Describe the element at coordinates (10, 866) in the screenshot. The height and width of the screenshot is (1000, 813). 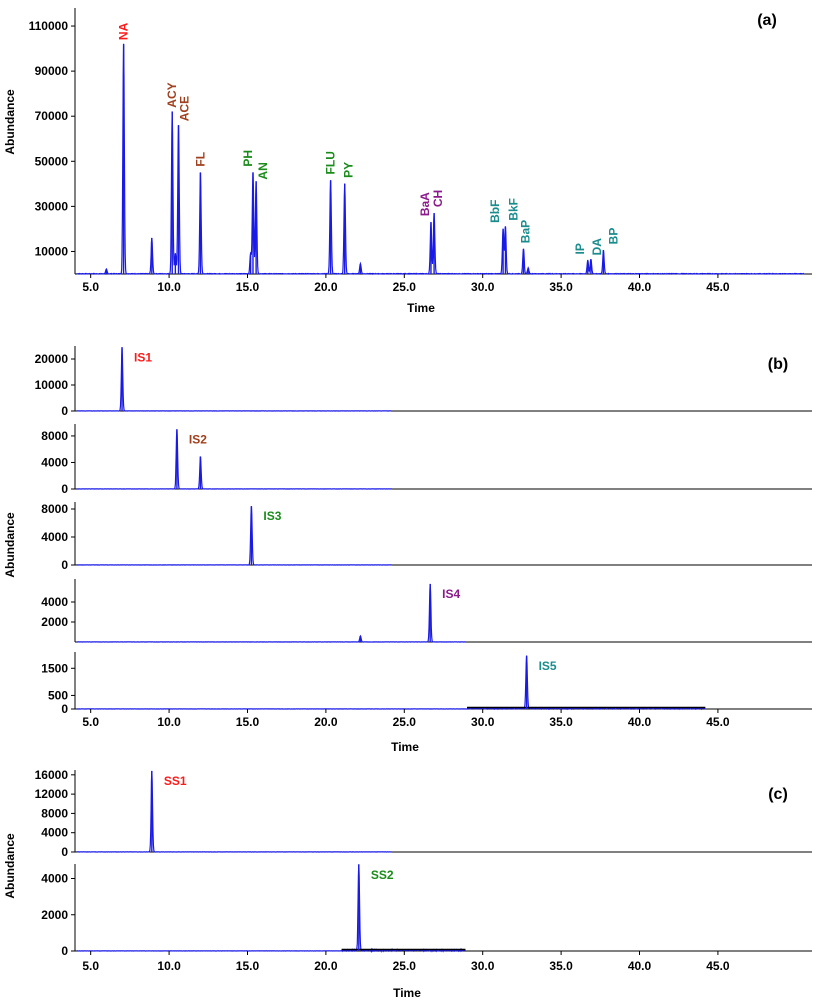
I see `panel-c-y-axis-label: Abundance` at that location.